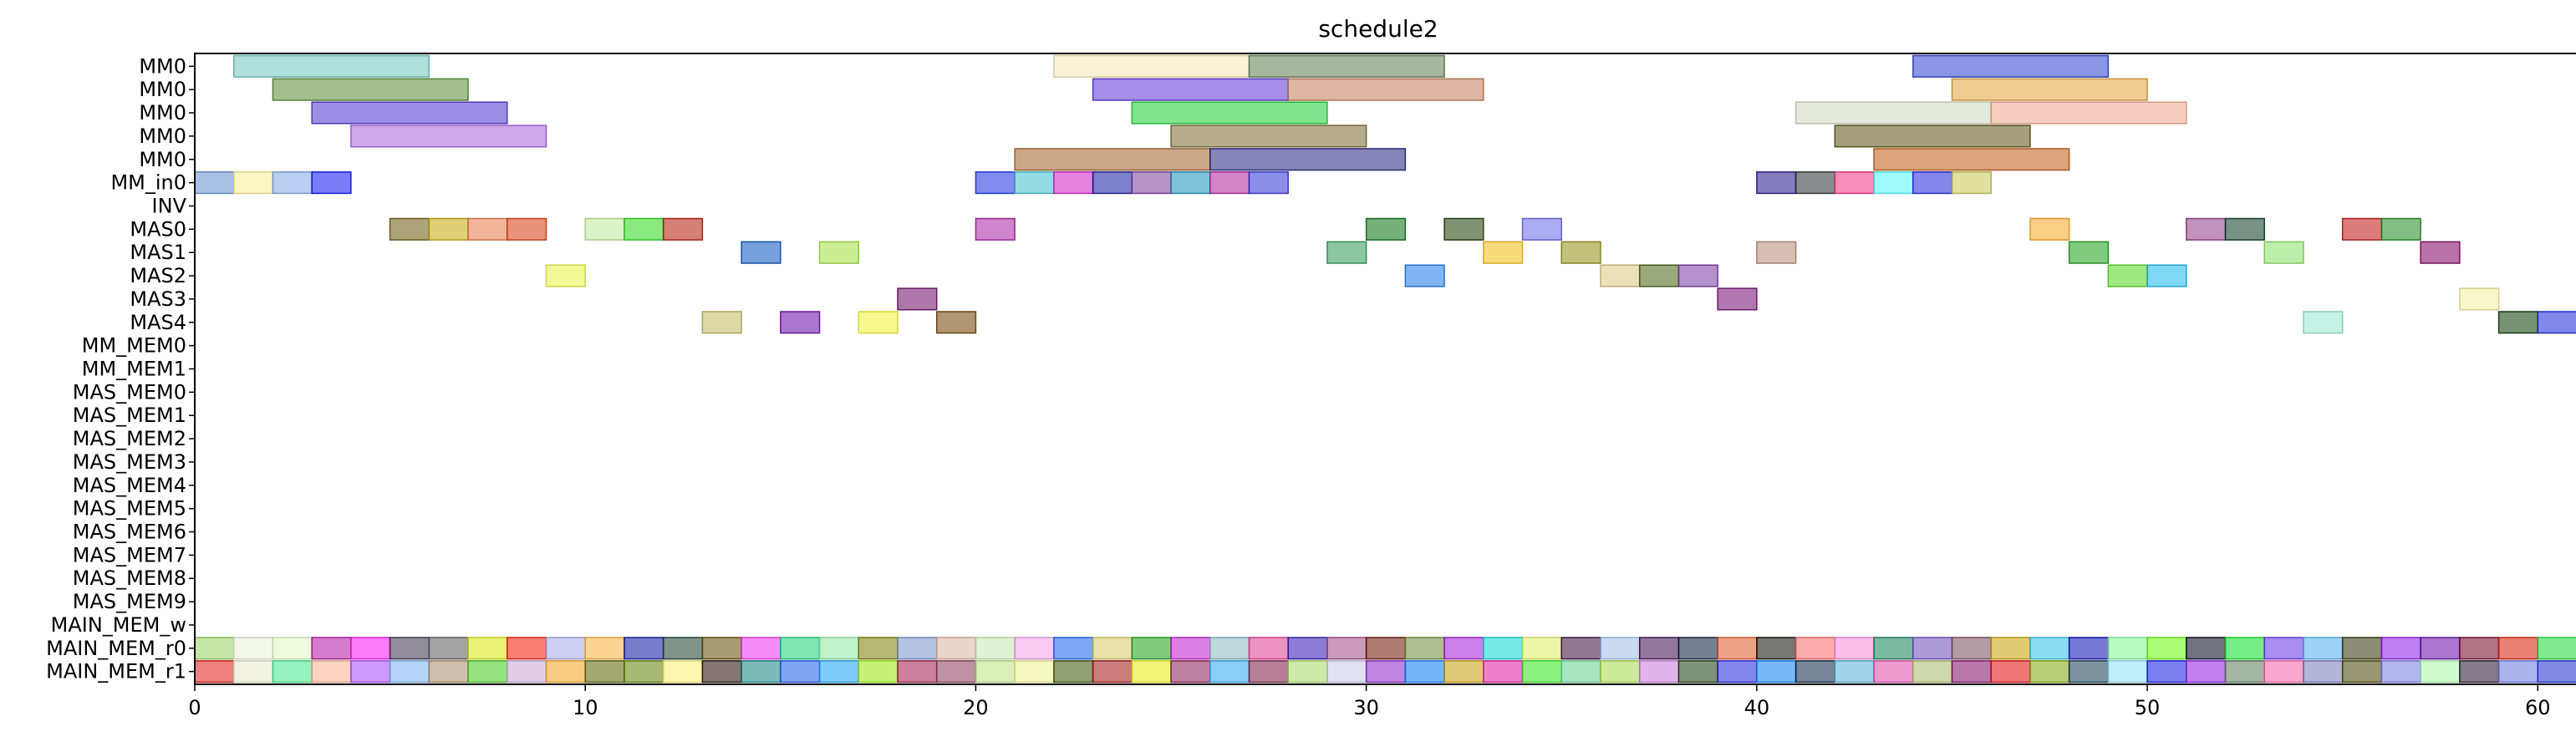 Image resolution: width=2576 pixels, height=752 pixels. I want to click on row-label: MAIN_MEM_r0, so click(116, 649).